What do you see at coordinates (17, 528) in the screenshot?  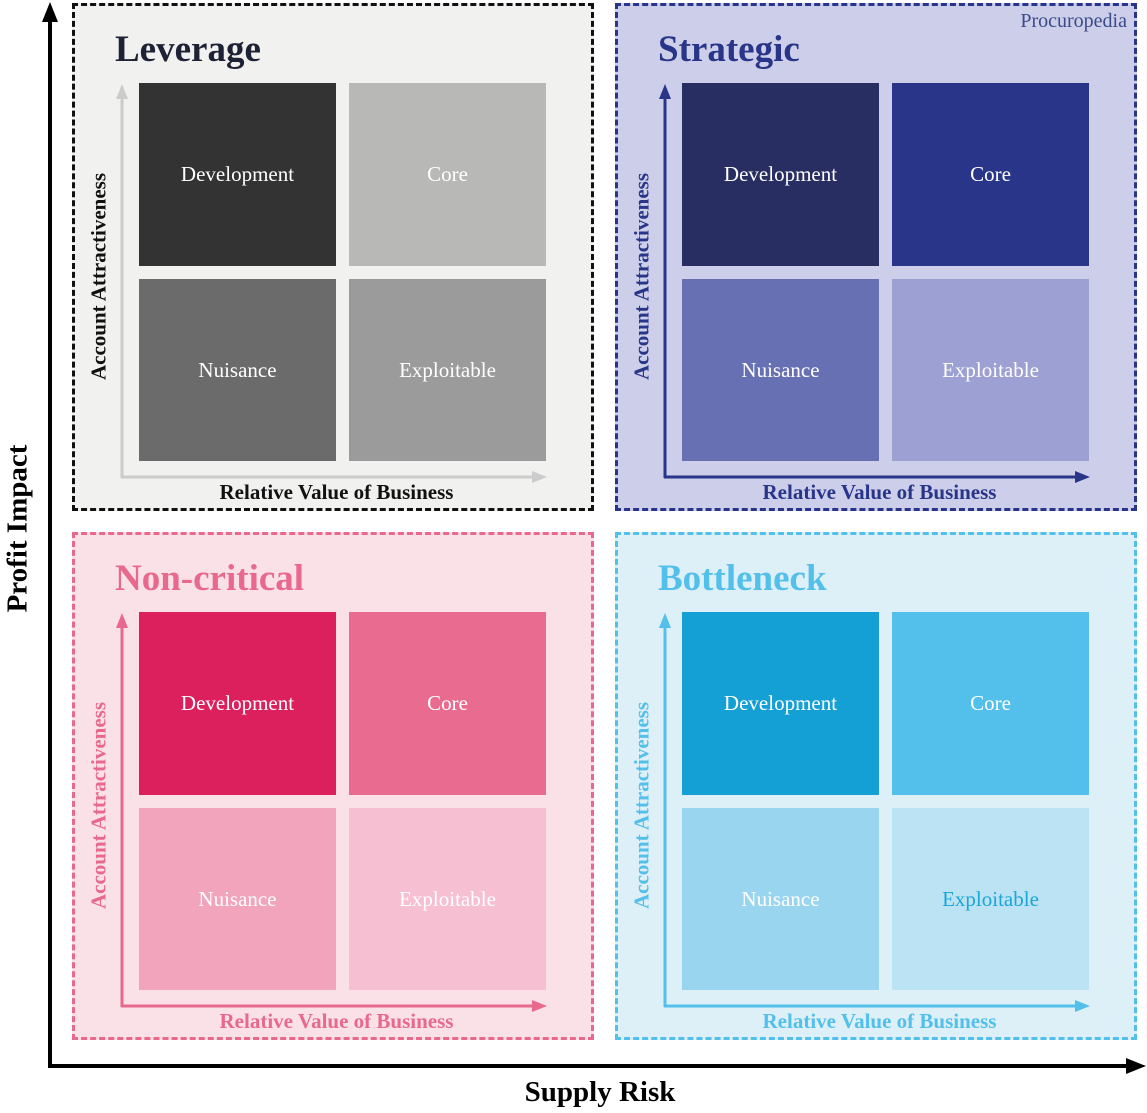 I see `y-axis-title: Profit Impact` at bounding box center [17, 528].